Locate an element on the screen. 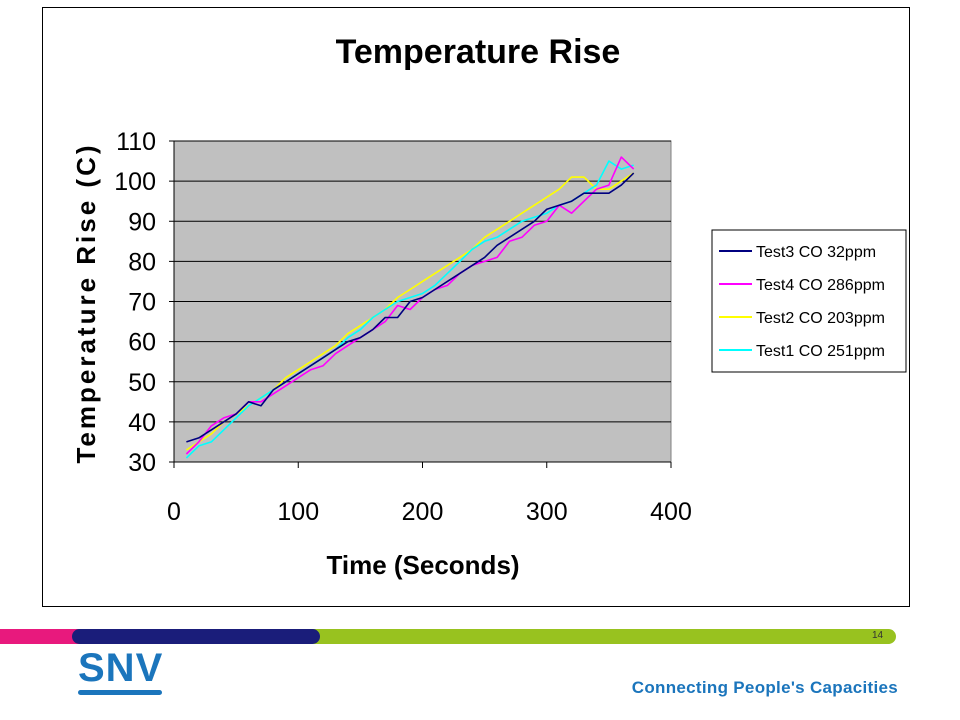 This screenshot has height=720, width=960. legend-label: Test2 CO 203ppm is located at coordinates (820, 318).